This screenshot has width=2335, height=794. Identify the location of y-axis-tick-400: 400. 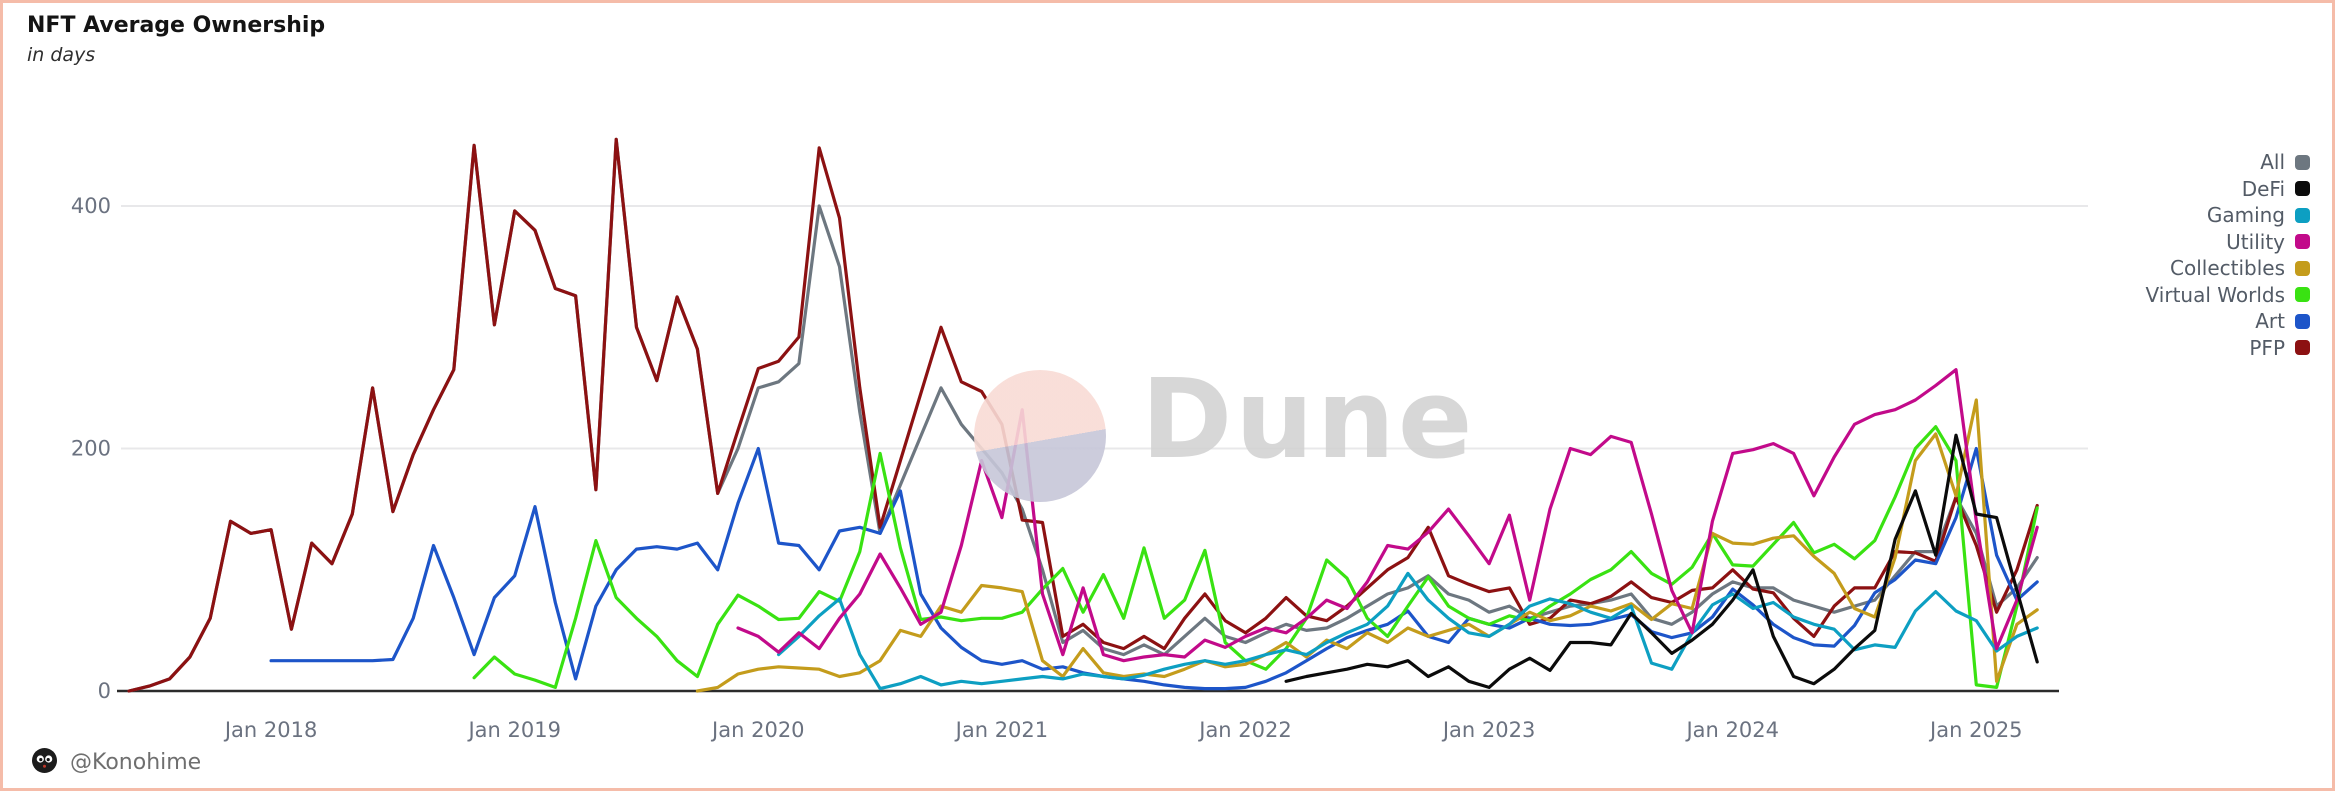
(91, 206).